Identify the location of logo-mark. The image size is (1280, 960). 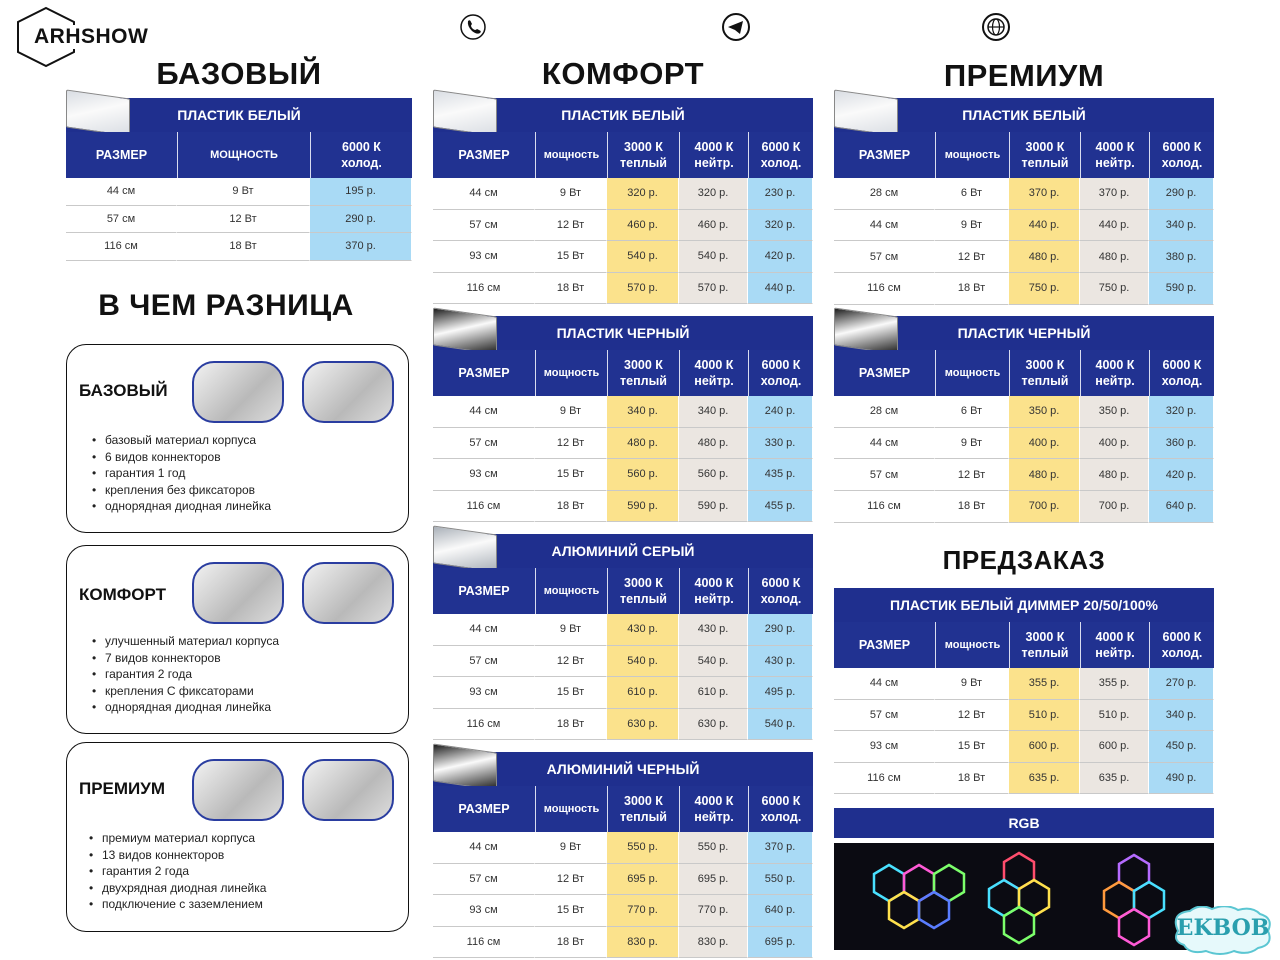
(46, 37).